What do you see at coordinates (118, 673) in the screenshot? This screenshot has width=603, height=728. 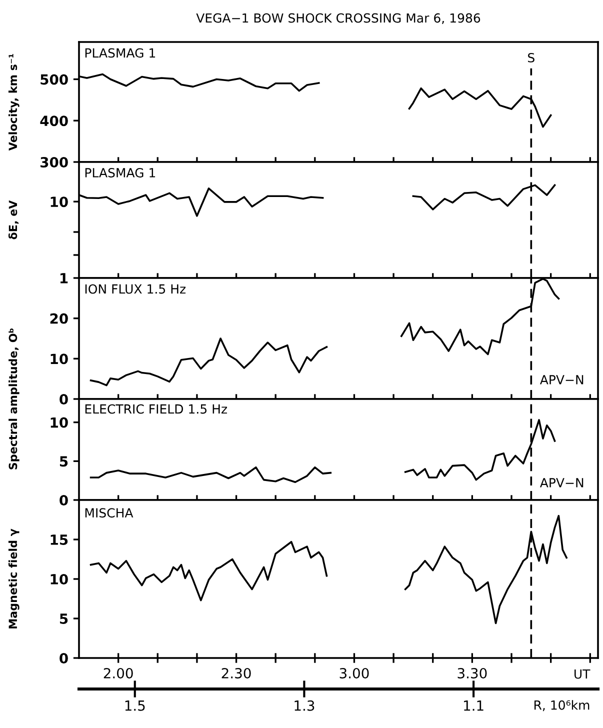 I see `x-tick-label: 2.00` at bounding box center [118, 673].